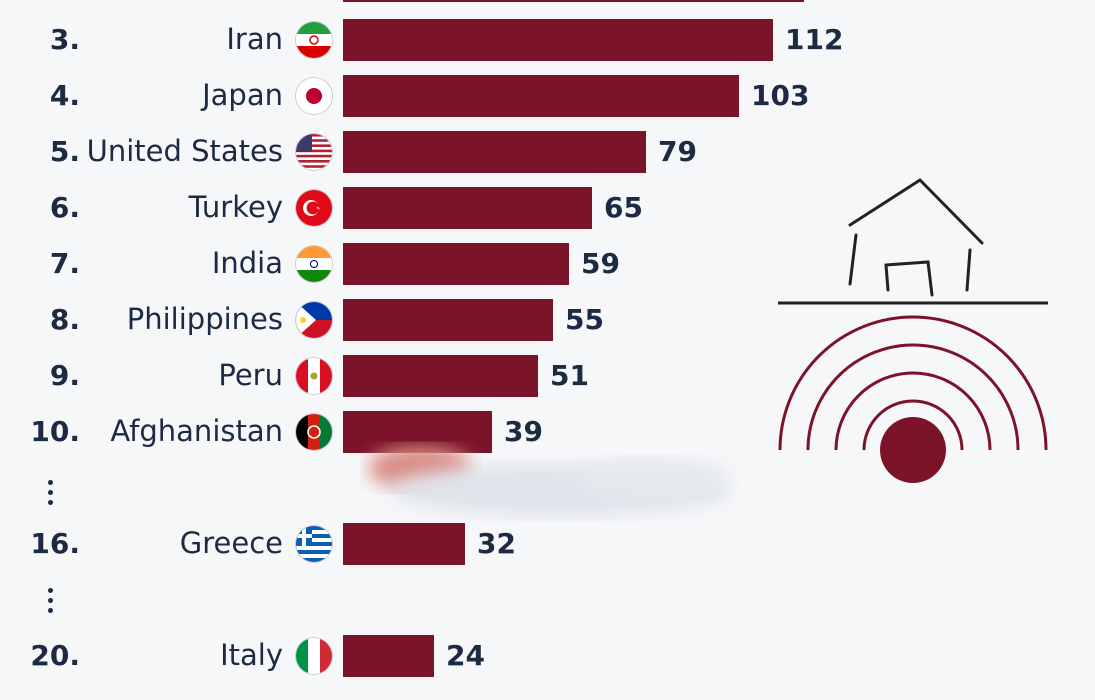 Image resolution: width=1095 pixels, height=700 pixels. Describe the element at coordinates (569, 375) in the screenshot. I see `value-label: 51` at that location.